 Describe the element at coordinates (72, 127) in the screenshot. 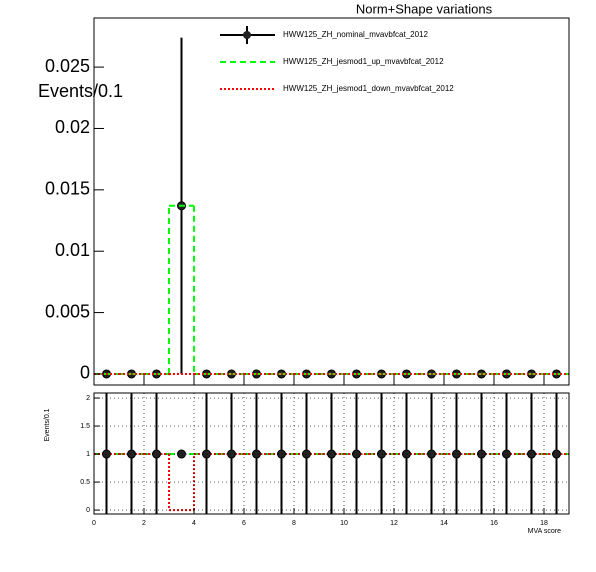

I see `y-tick-label: 0.02` at that location.